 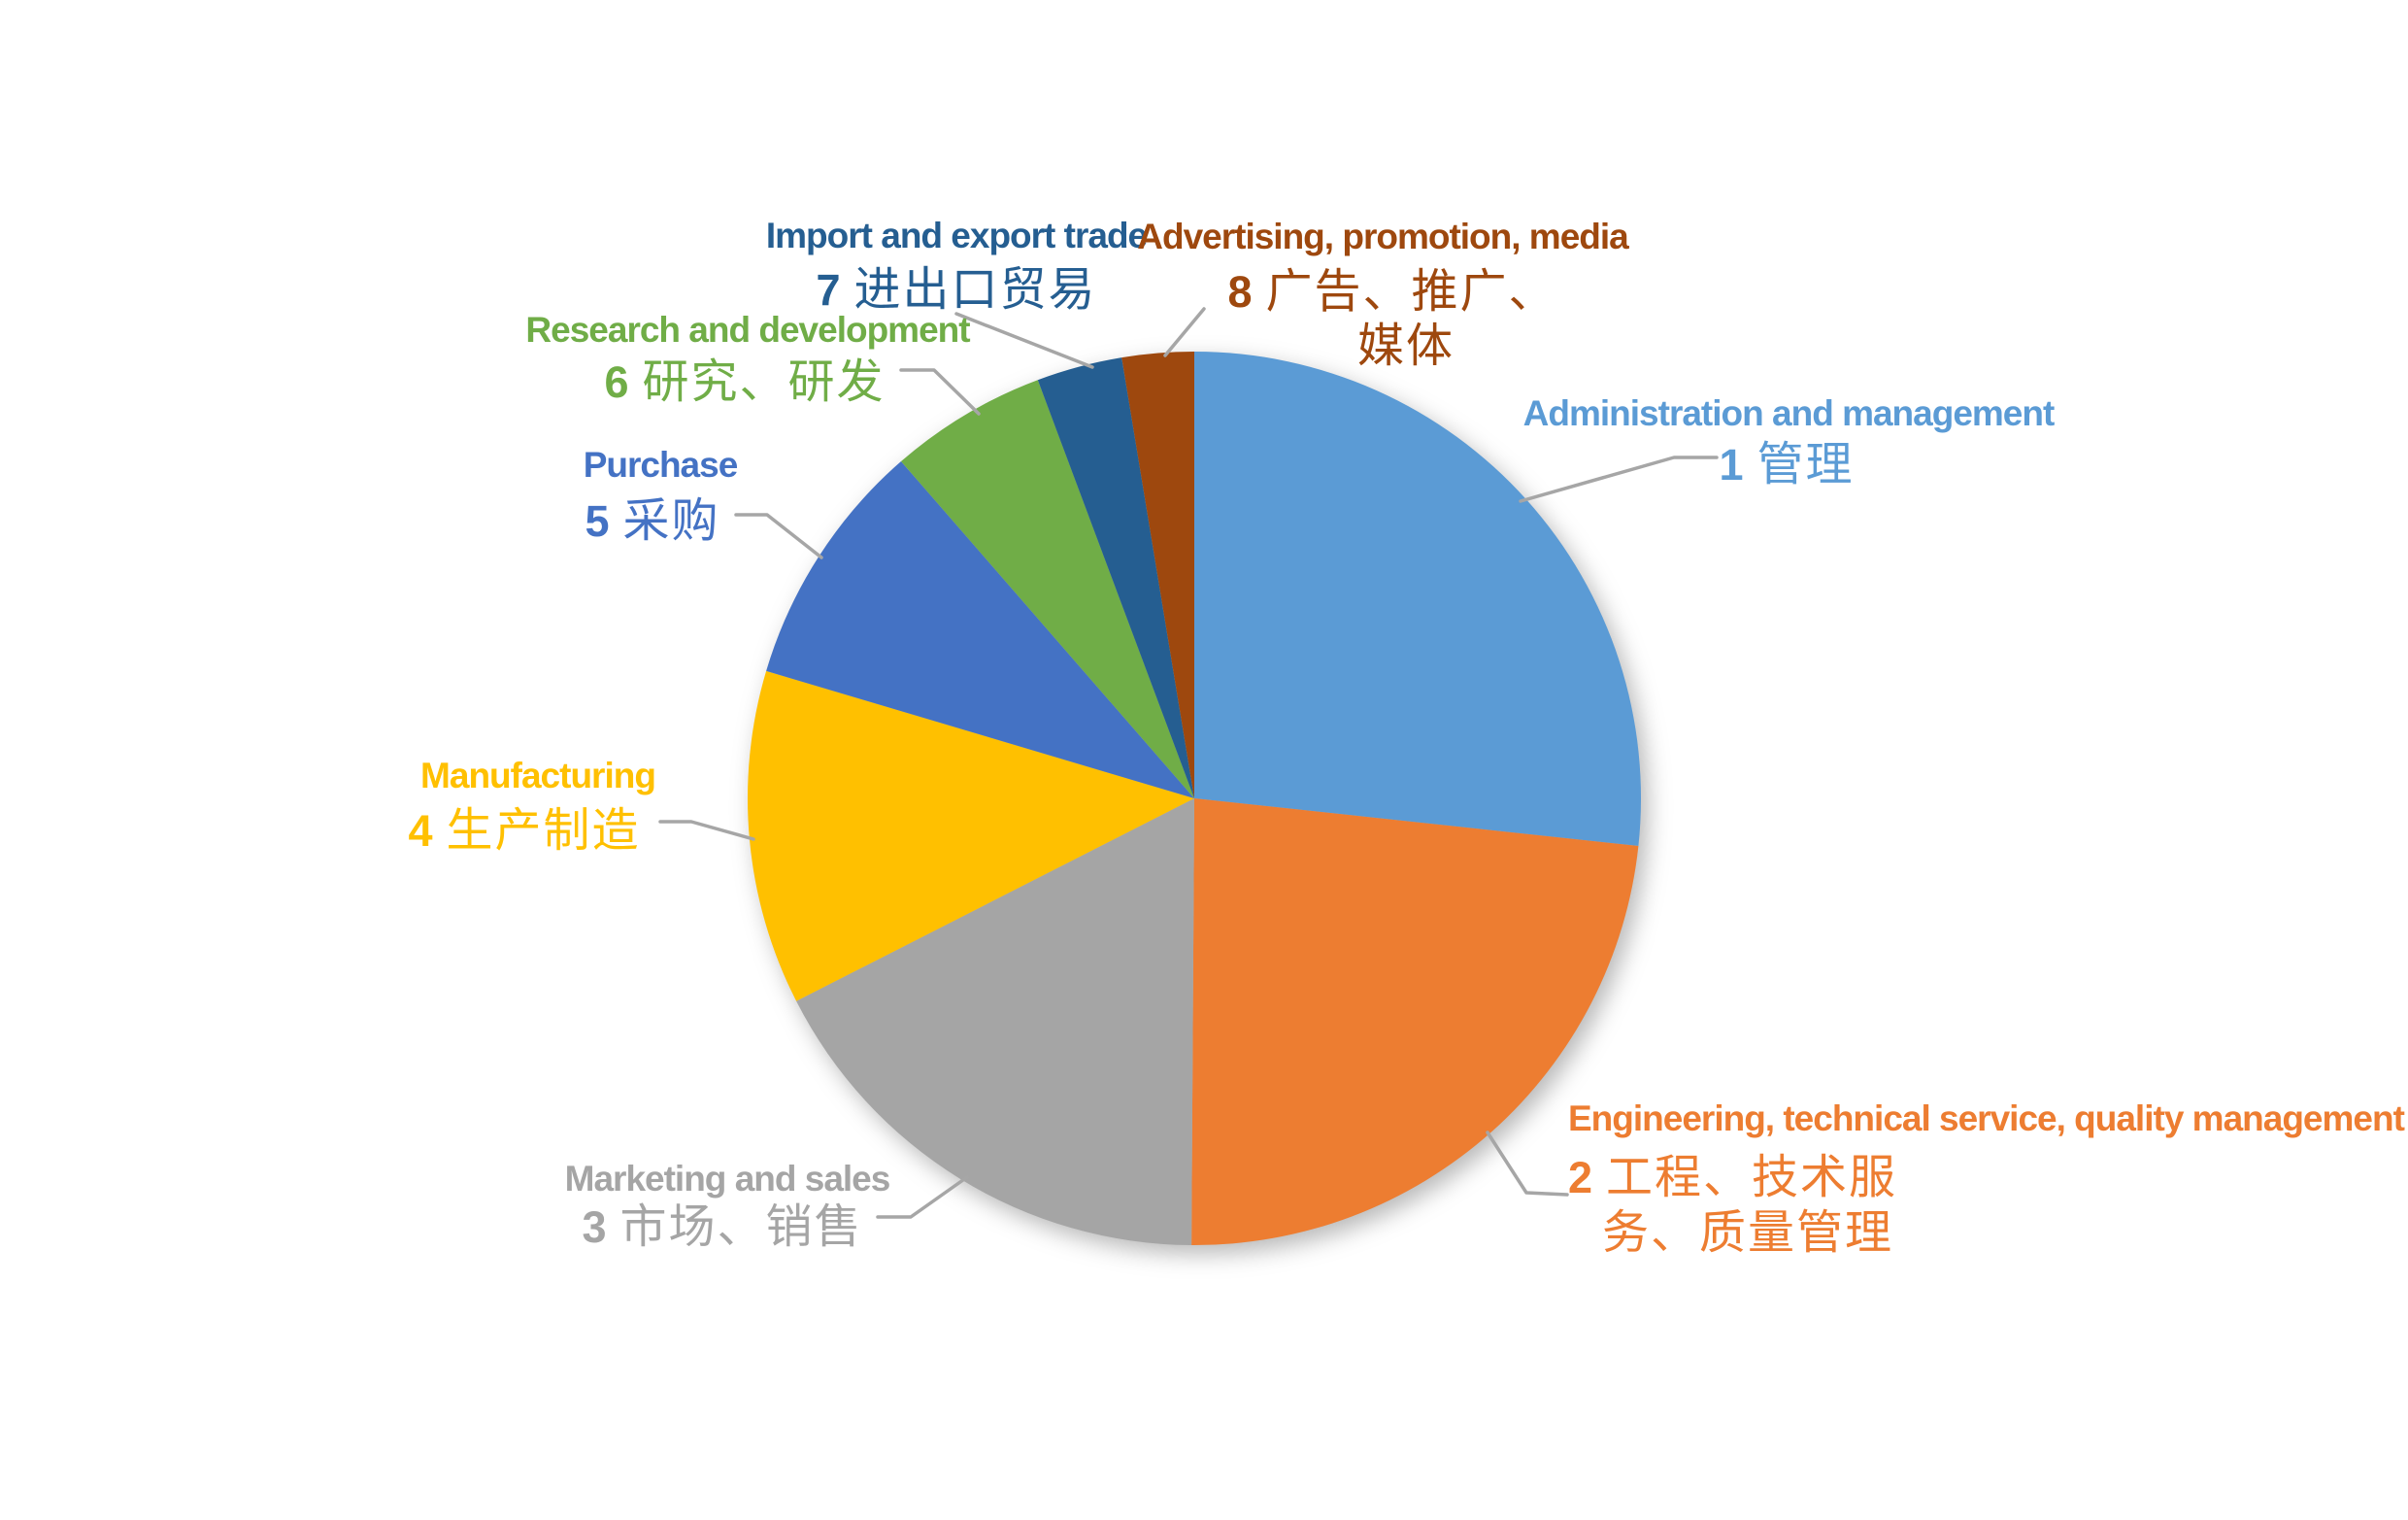 What do you see at coordinates (1619, 479) in the screenshot?
I see `leader-line-administration` at bounding box center [1619, 479].